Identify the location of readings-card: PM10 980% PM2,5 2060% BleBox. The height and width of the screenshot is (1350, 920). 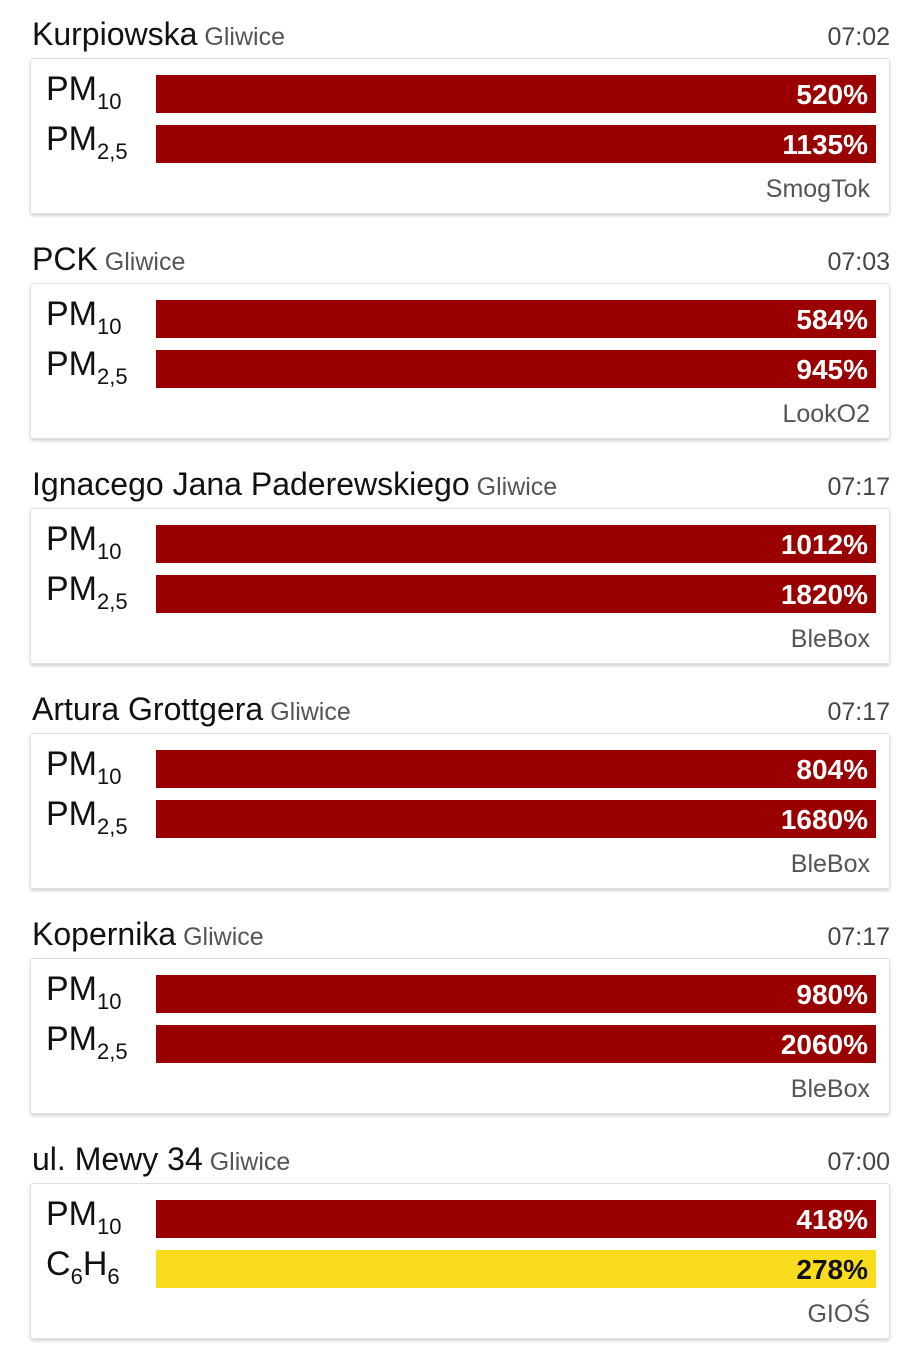
(460, 1036).